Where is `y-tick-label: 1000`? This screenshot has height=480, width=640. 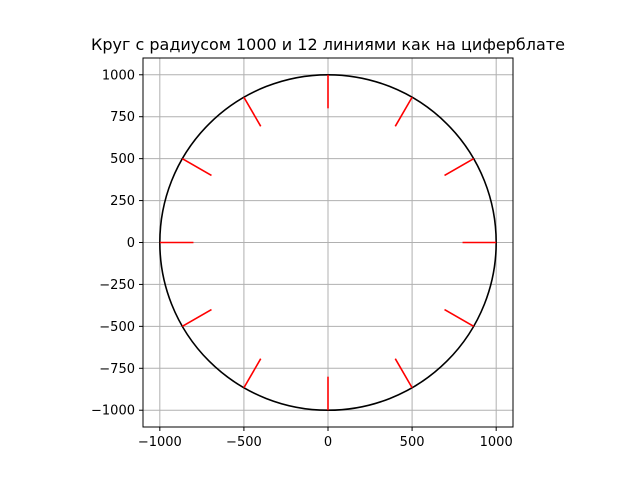 y-tick-label: 1000 is located at coordinates (118, 75).